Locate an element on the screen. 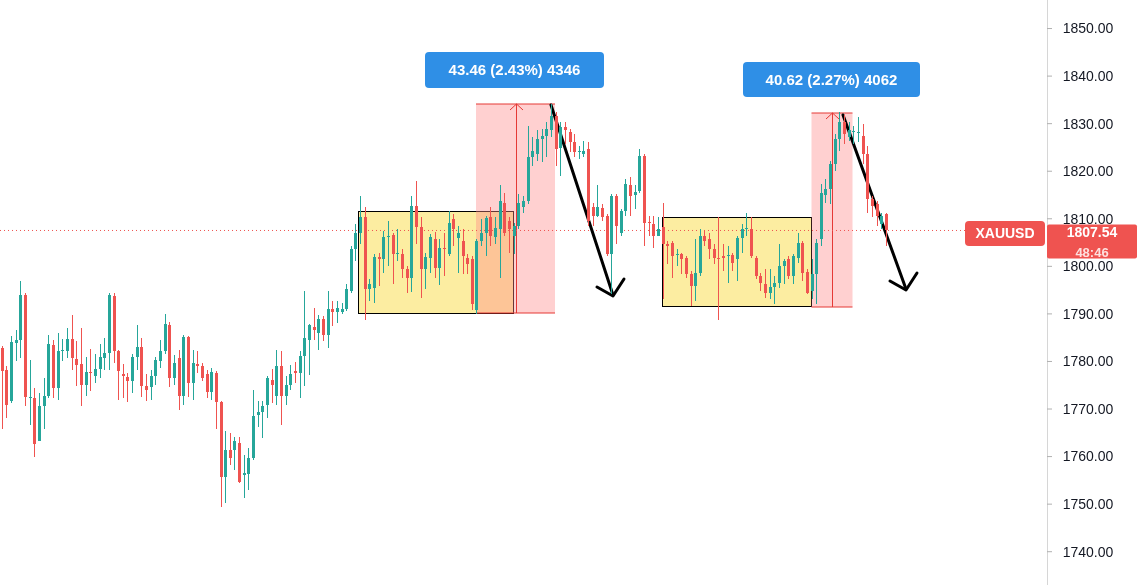 This screenshot has width=1141, height=585. annotation: 40.62 (2.27%) 4062 is located at coordinates (831, 79).